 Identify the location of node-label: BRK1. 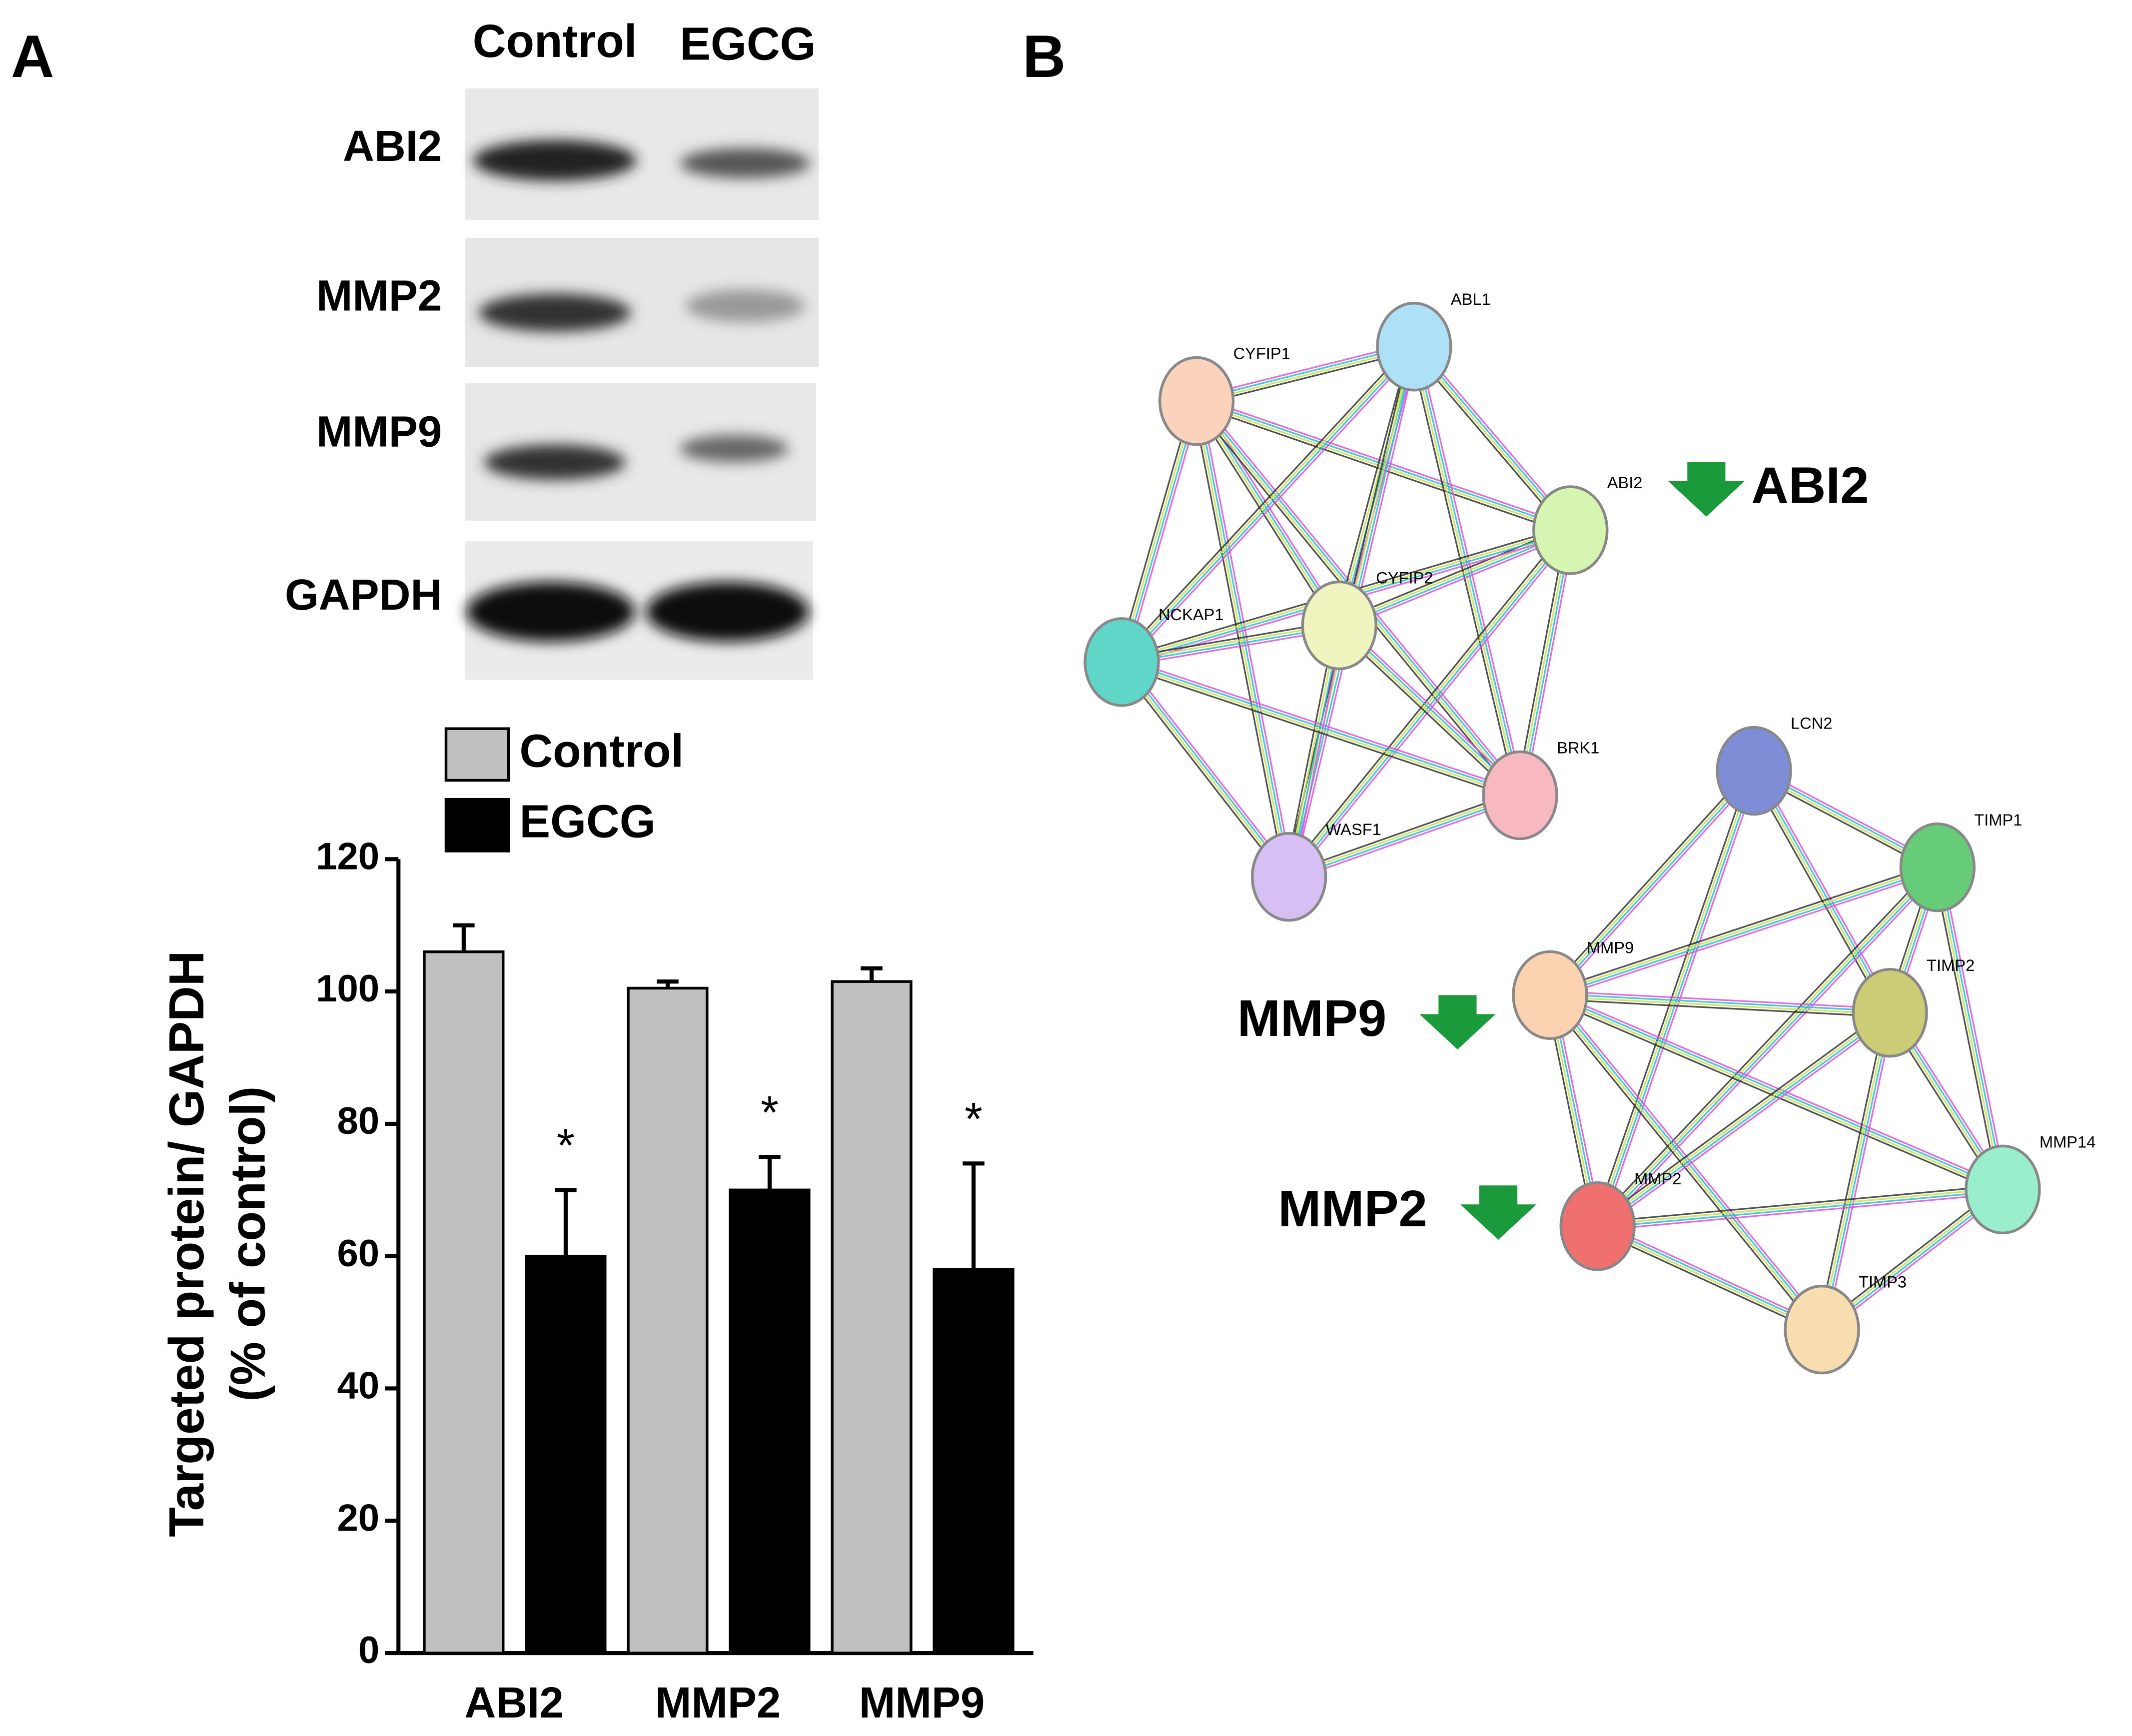
(1578, 748).